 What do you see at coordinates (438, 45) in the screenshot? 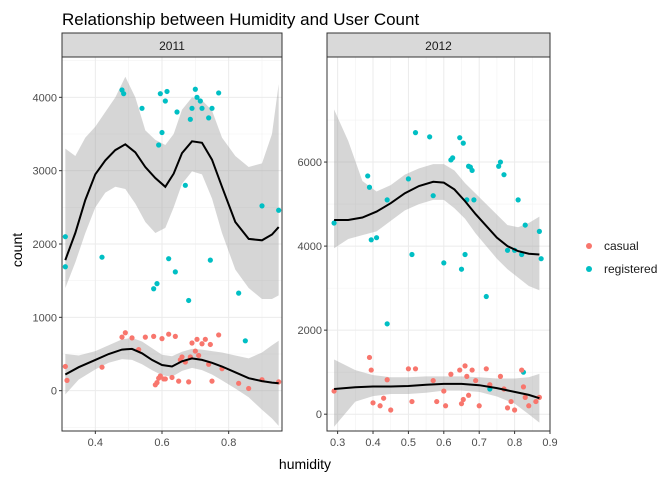
I see `facet-strip-2012` at bounding box center [438, 45].